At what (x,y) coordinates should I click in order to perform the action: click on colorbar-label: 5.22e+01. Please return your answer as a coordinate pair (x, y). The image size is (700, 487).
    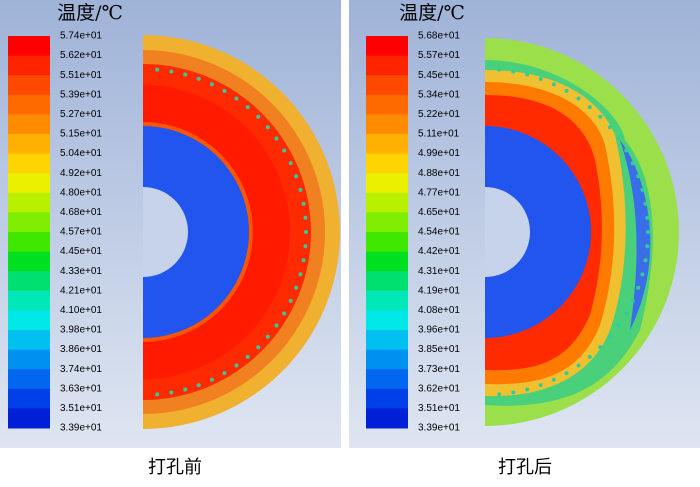
    Looking at the image, I should click on (439, 114).